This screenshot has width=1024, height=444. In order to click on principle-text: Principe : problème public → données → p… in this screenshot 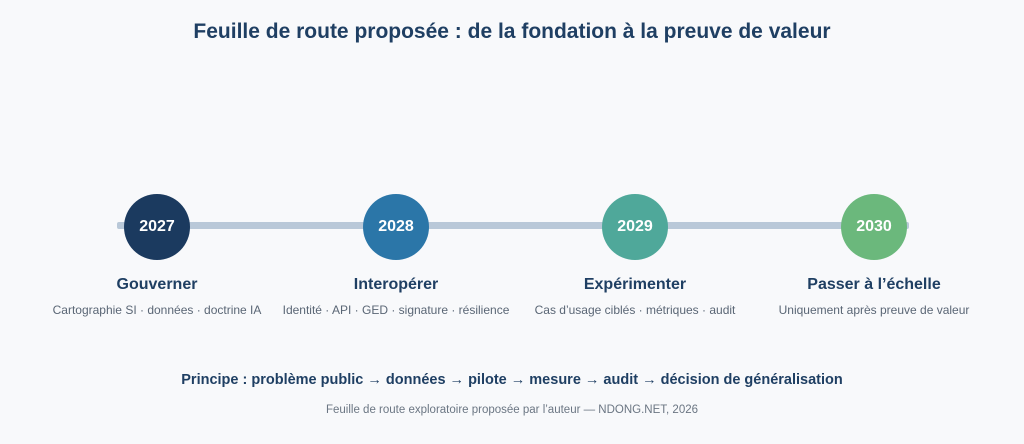, I will do `click(512, 380)`.